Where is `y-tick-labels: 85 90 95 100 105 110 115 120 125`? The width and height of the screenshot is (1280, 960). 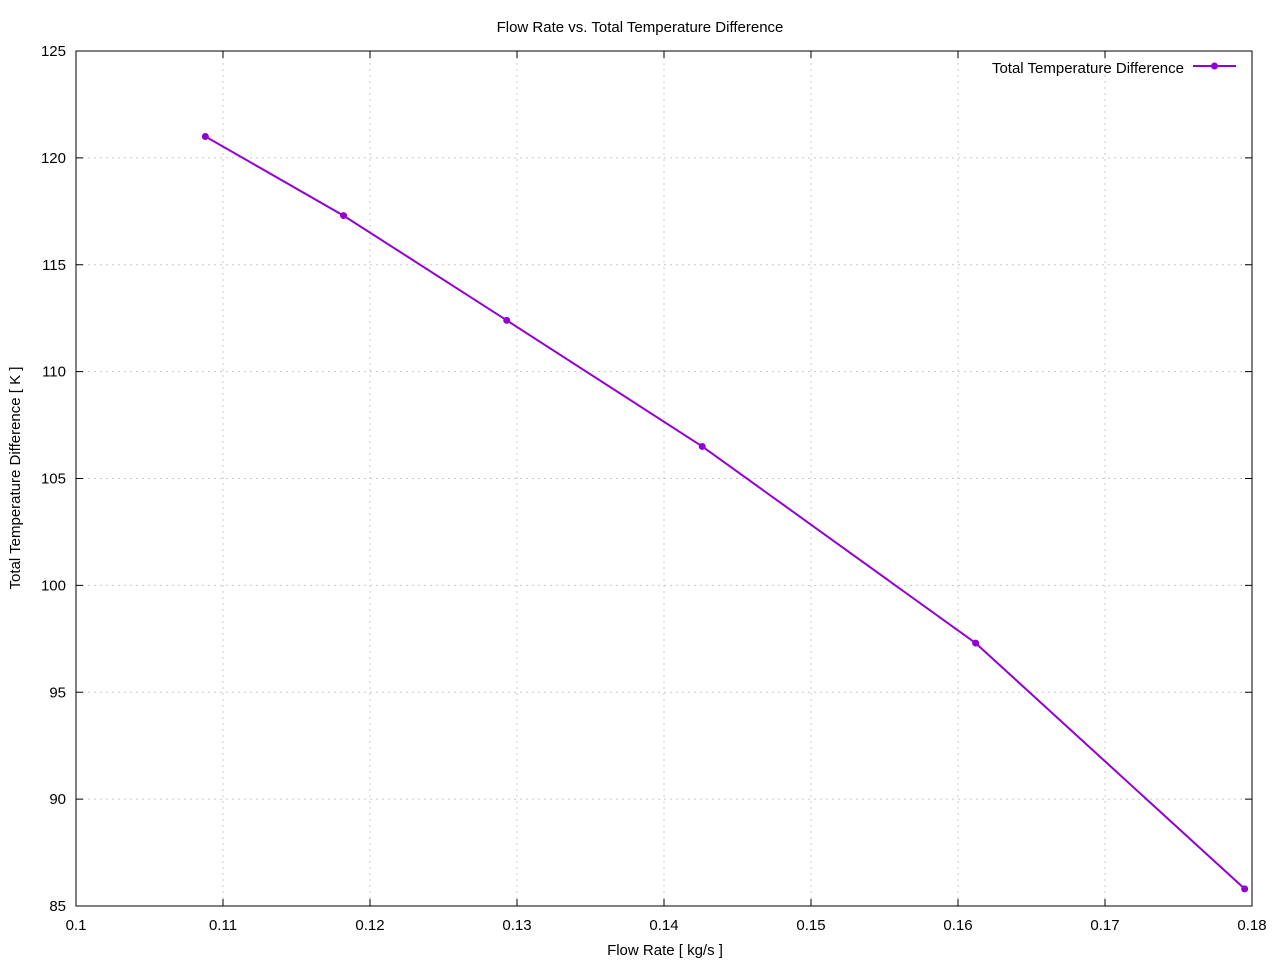
y-tick-labels: 85 90 95 100 105 110 115 120 125 is located at coordinates (53, 479).